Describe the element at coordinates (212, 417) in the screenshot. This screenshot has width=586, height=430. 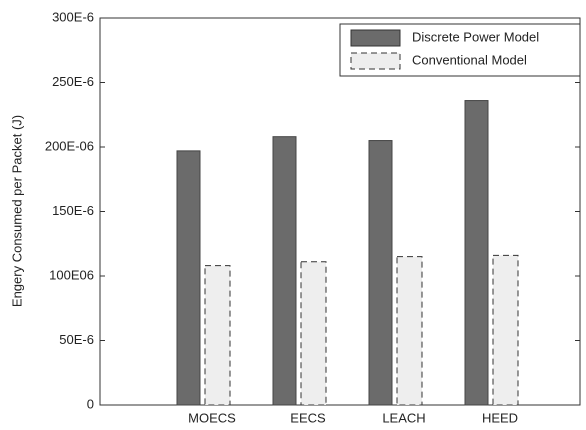
I see `x-tick-label: MOECS` at that location.